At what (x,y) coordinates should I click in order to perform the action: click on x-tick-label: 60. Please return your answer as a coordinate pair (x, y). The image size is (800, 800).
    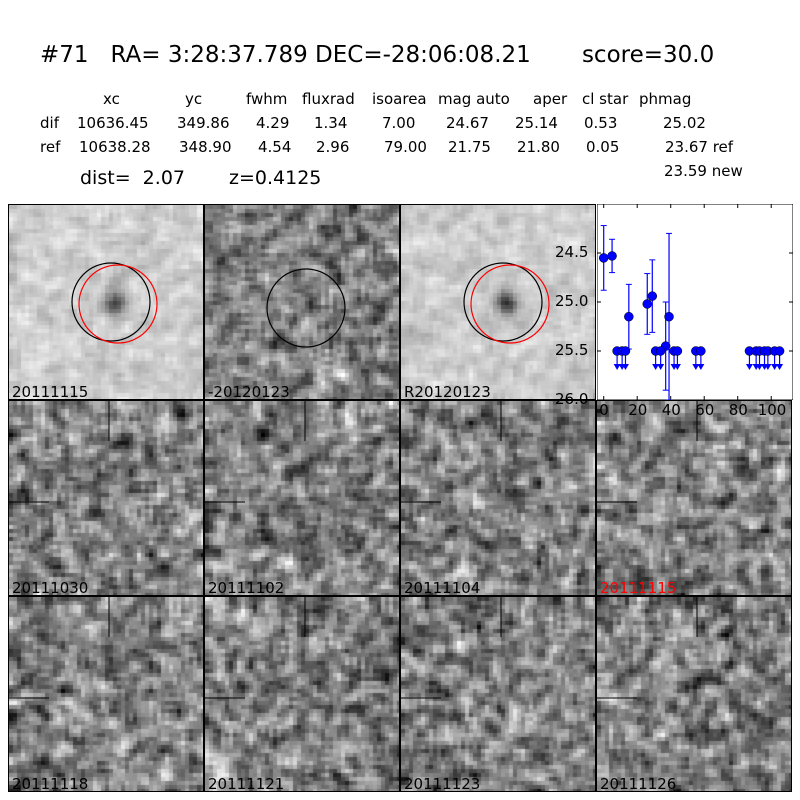
    Looking at the image, I should click on (705, 410).